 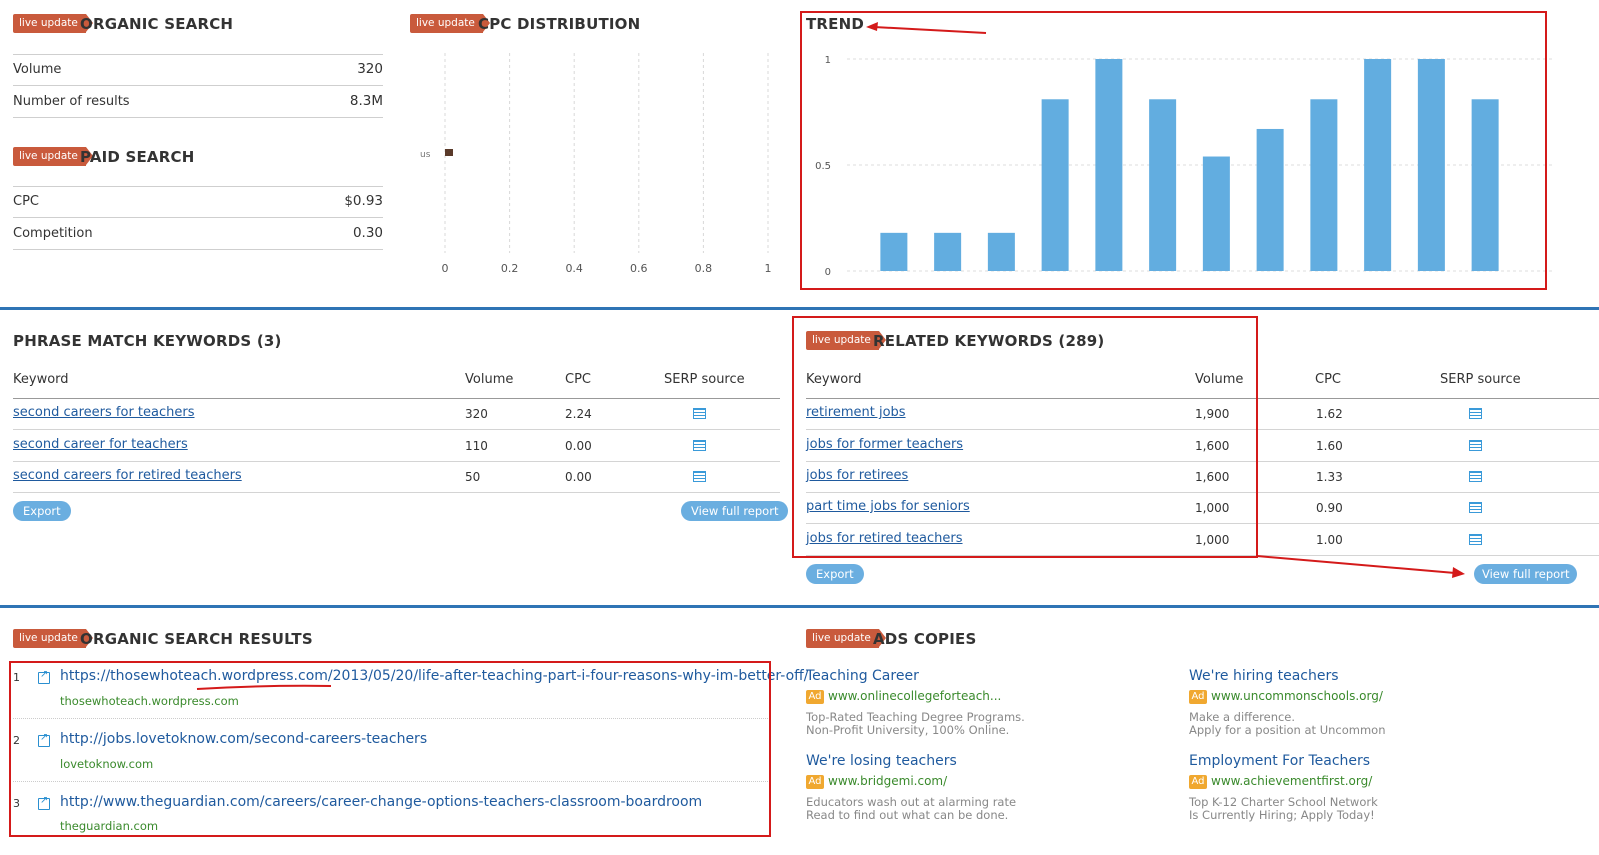 What do you see at coordinates (198, 234) in the screenshot?
I see `paid-competition-row: Competition 0.30` at bounding box center [198, 234].